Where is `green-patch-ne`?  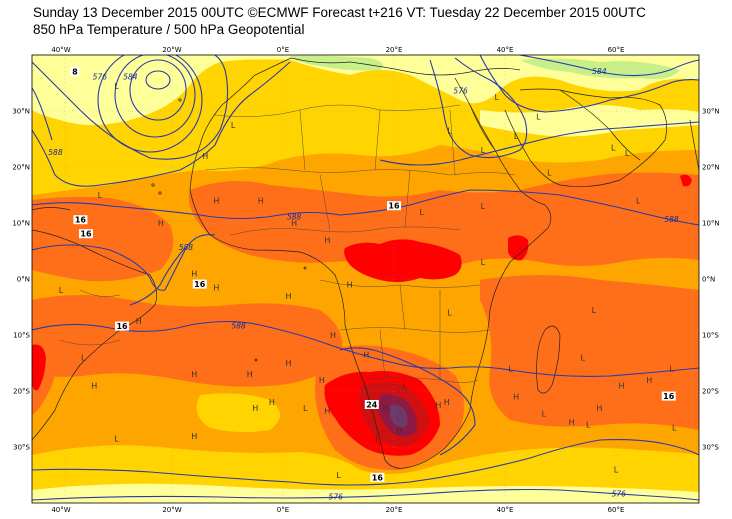 green-patch-ne is located at coordinates (600, 68).